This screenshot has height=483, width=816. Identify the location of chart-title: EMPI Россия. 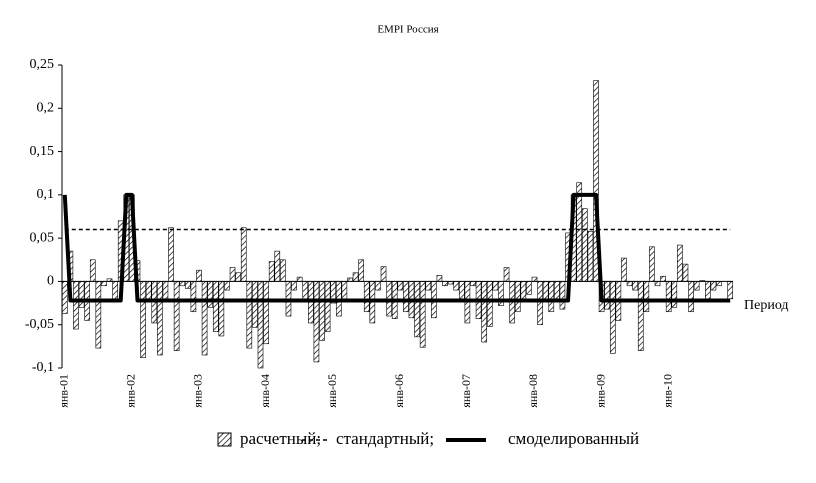
(407, 30).